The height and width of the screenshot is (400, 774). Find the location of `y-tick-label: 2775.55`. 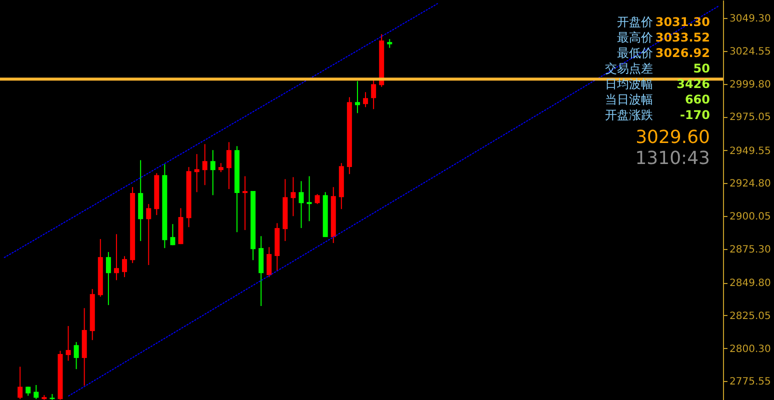

y-tick-label: 2775.55 is located at coordinates (750, 382).